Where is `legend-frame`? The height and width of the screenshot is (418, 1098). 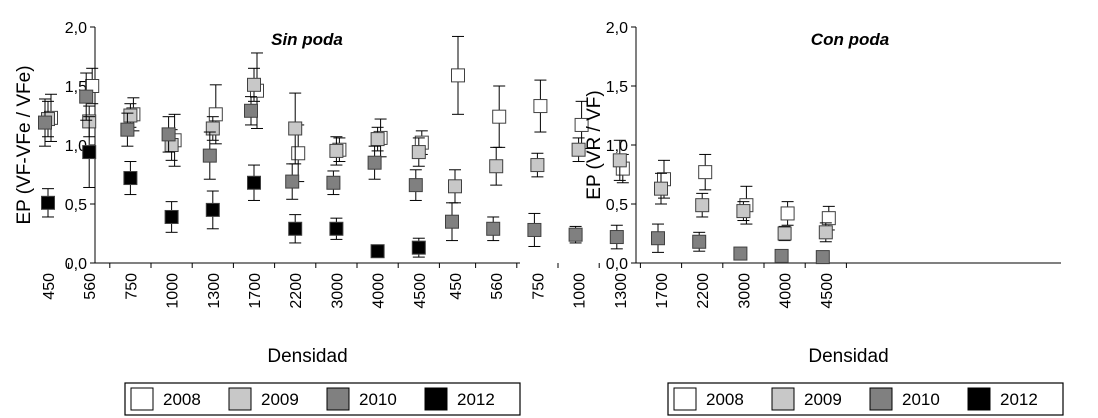
legend-frame is located at coordinates (322, 399).